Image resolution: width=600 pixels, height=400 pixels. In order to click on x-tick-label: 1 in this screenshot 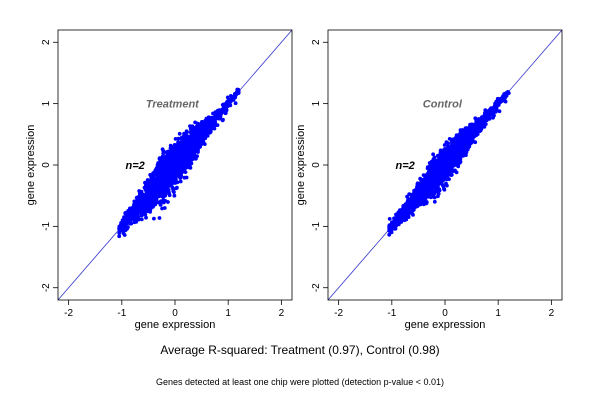, I will do `click(228, 313)`.